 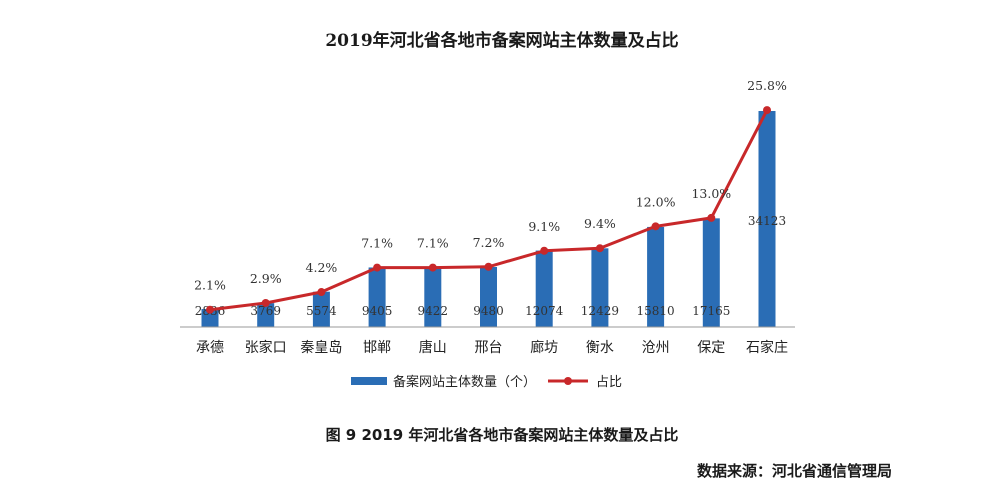 What do you see at coordinates (600, 348) in the screenshot?
I see `x-tick-label: 衡水` at bounding box center [600, 348].